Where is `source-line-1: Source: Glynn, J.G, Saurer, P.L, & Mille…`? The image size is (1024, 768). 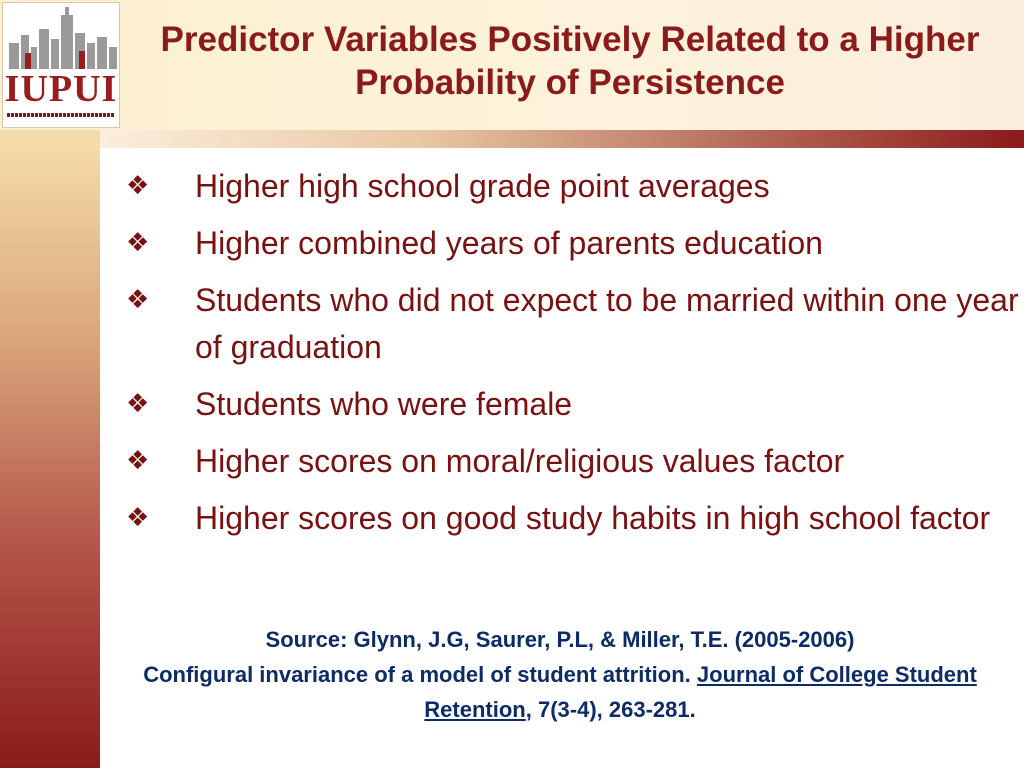
source-line-1: Source: Glynn, J.G, Saurer, P.L, & Mille… is located at coordinates (560, 639).